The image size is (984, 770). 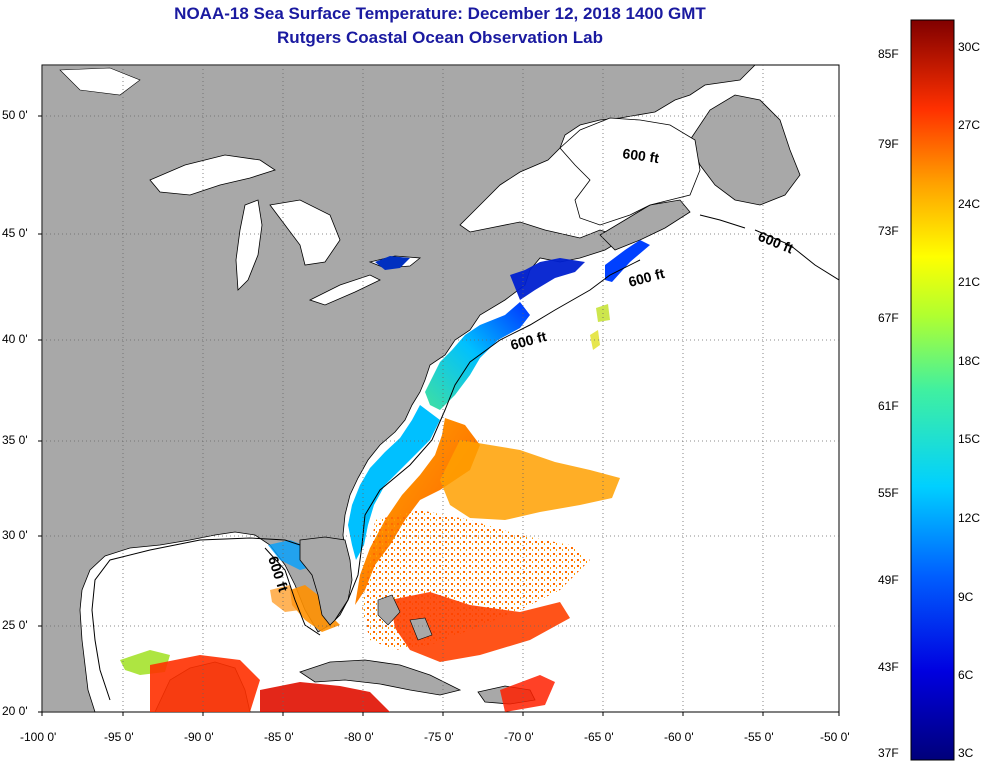 I want to click on colorbar-c-label: 15C, so click(x=969, y=439).